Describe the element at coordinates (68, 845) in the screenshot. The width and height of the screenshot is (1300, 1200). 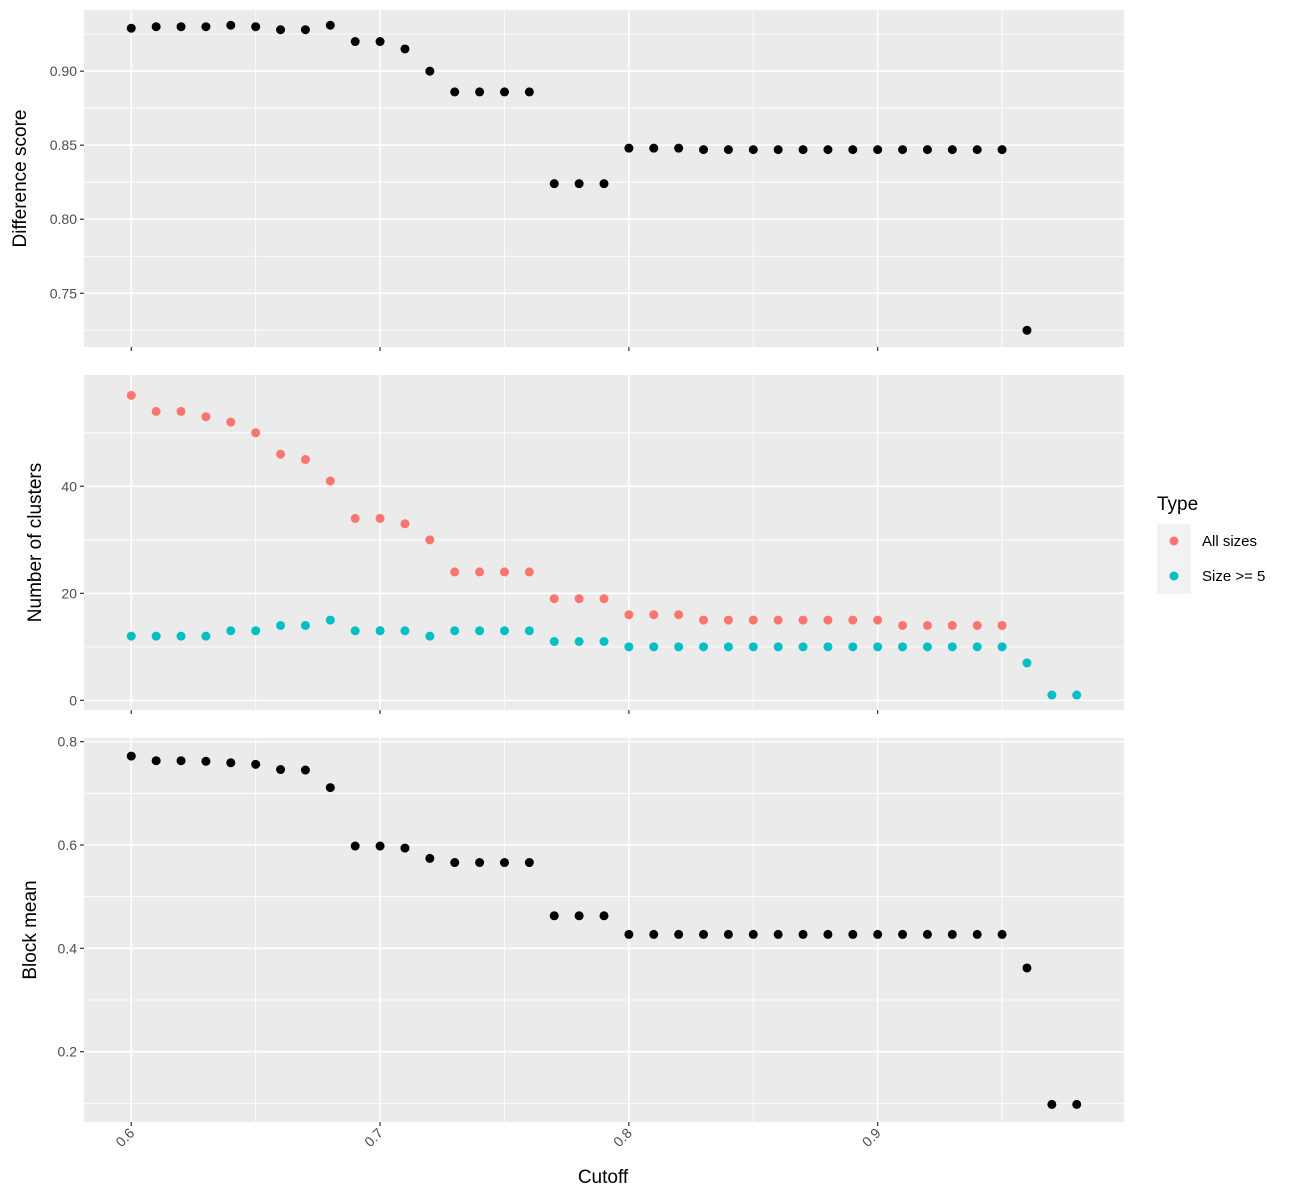
I see `y-tick-label: 0.6` at that location.